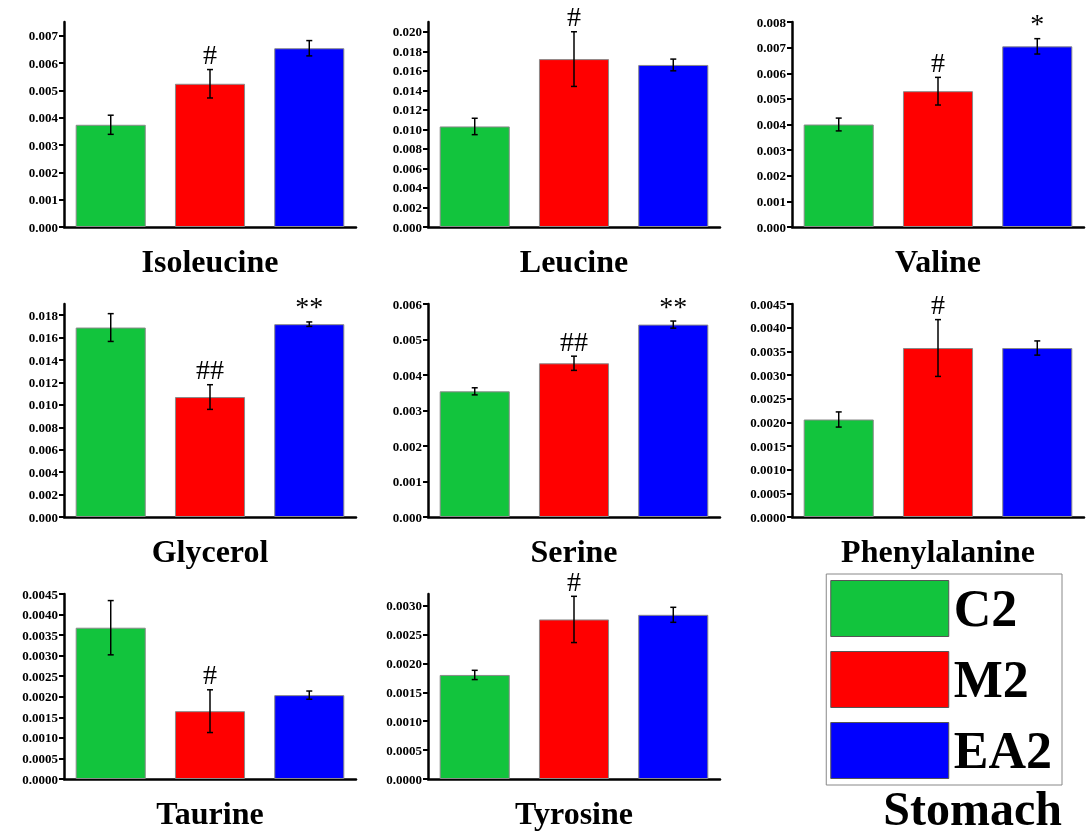 The height and width of the screenshot is (834, 1092). I want to click on legend-label: M2, so click(991, 679).